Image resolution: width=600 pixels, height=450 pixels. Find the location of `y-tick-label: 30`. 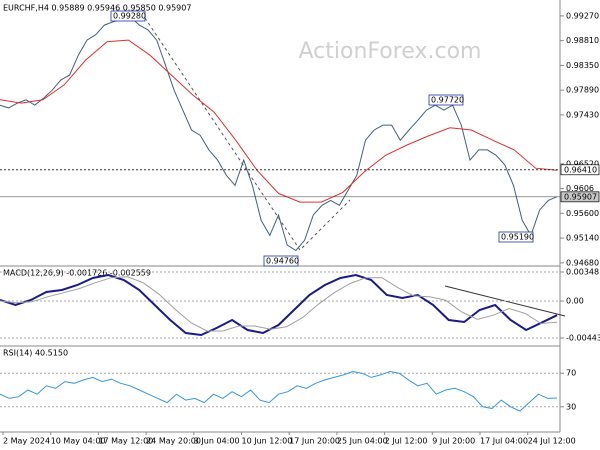

y-tick-label: 30 is located at coordinates (571, 406).